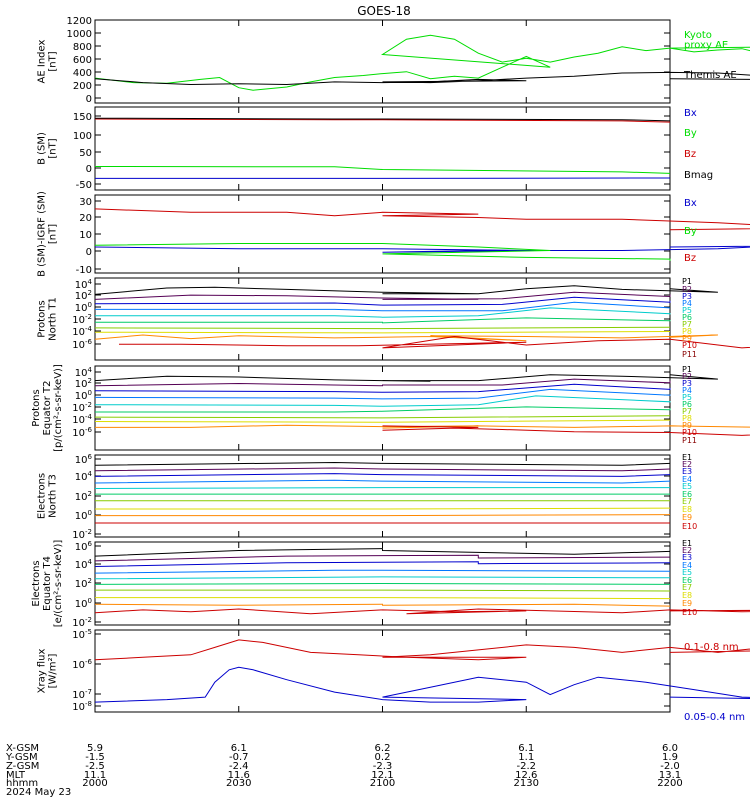  What do you see at coordinates (48, 496) in the screenshot?
I see `y-axis-title: ElectronsNorth T3` at bounding box center [48, 496].